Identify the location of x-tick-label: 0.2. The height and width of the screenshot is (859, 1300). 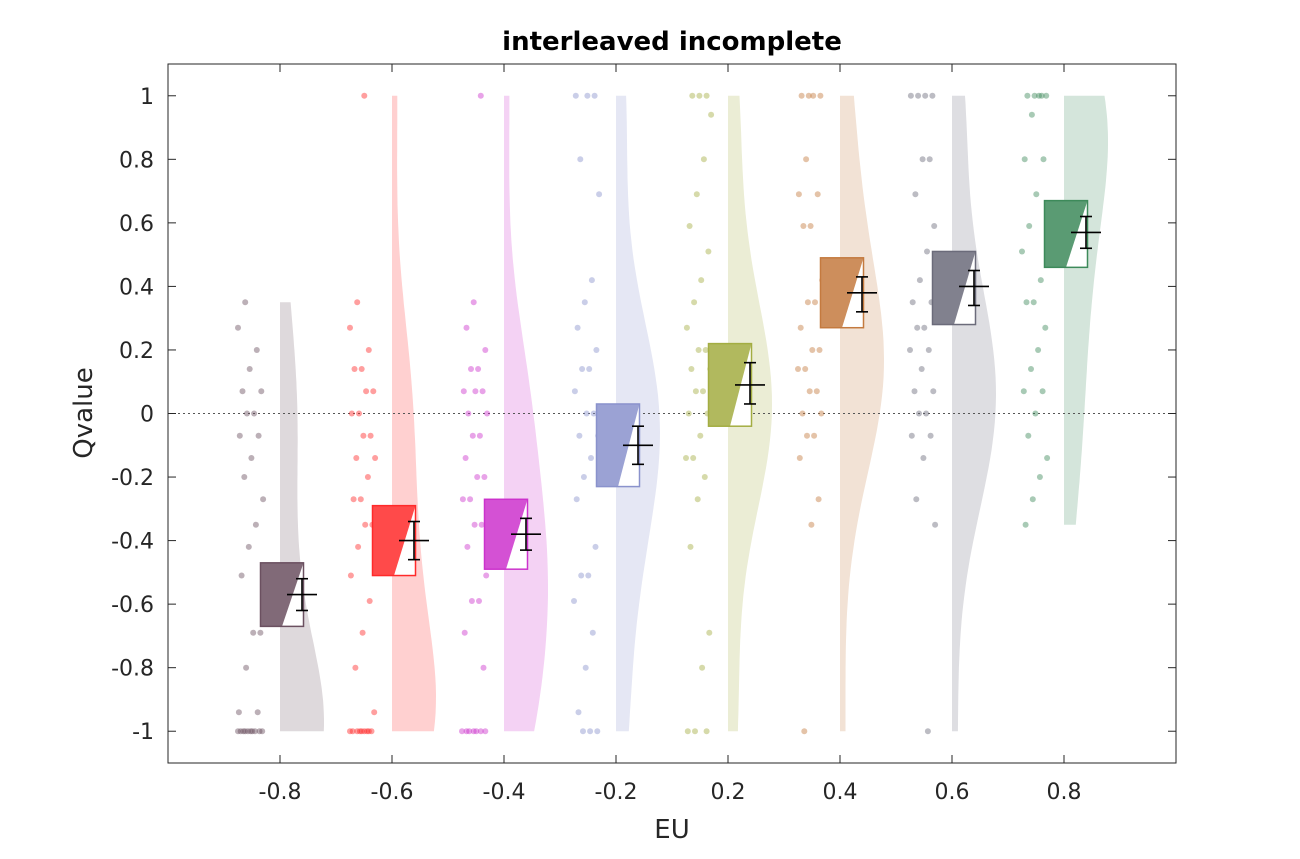
(728, 792).